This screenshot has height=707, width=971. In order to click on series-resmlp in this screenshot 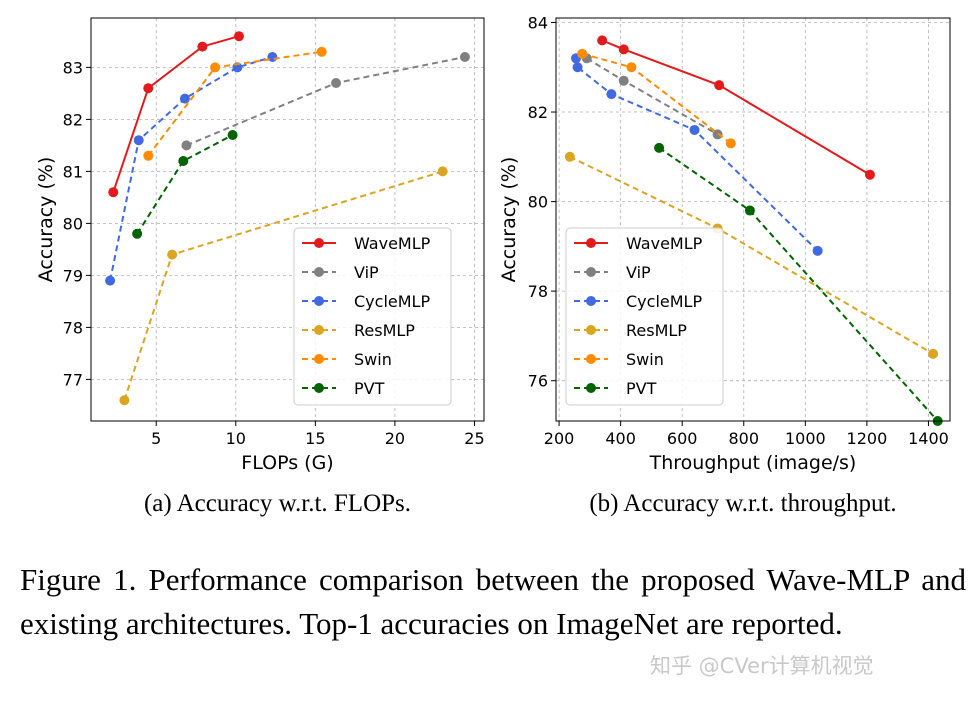, I will do `click(283, 286)`.